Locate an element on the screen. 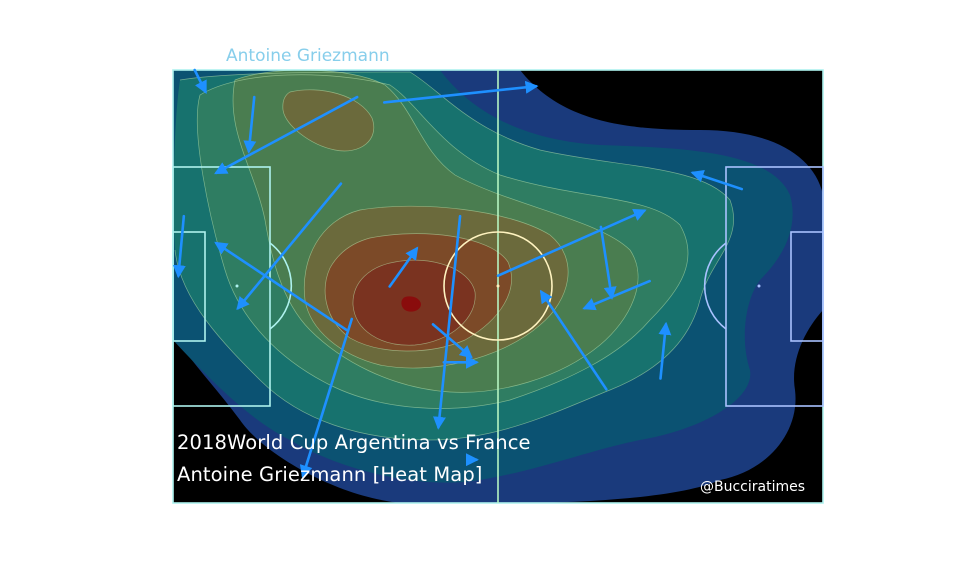 This screenshot has height=576, width=972. center-circle is located at coordinates (498, 286).